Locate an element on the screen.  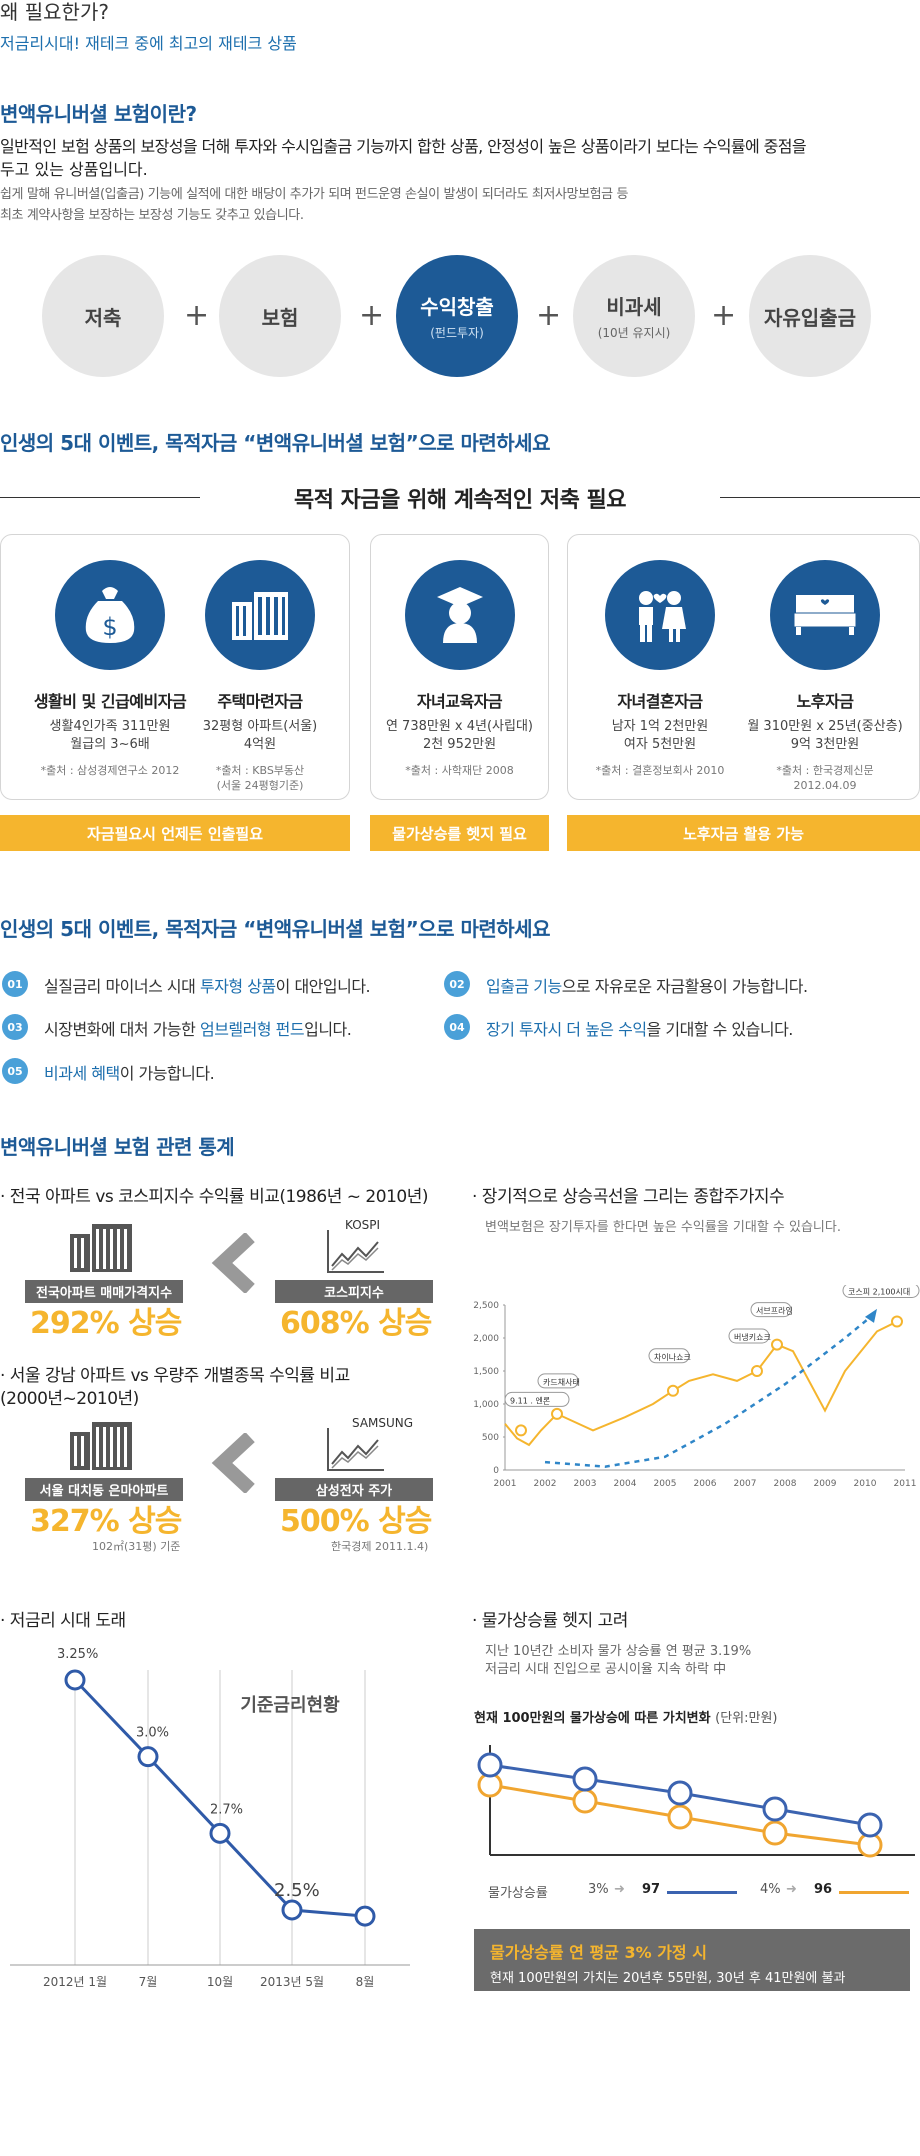
page-title: 왜 필요한가? is located at coordinates (54, 12).